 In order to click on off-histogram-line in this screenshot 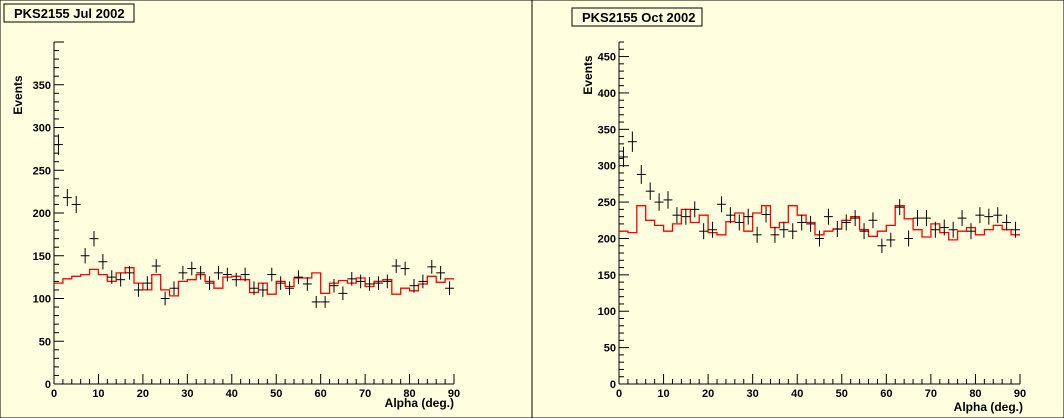, I will do `click(254, 282)`.